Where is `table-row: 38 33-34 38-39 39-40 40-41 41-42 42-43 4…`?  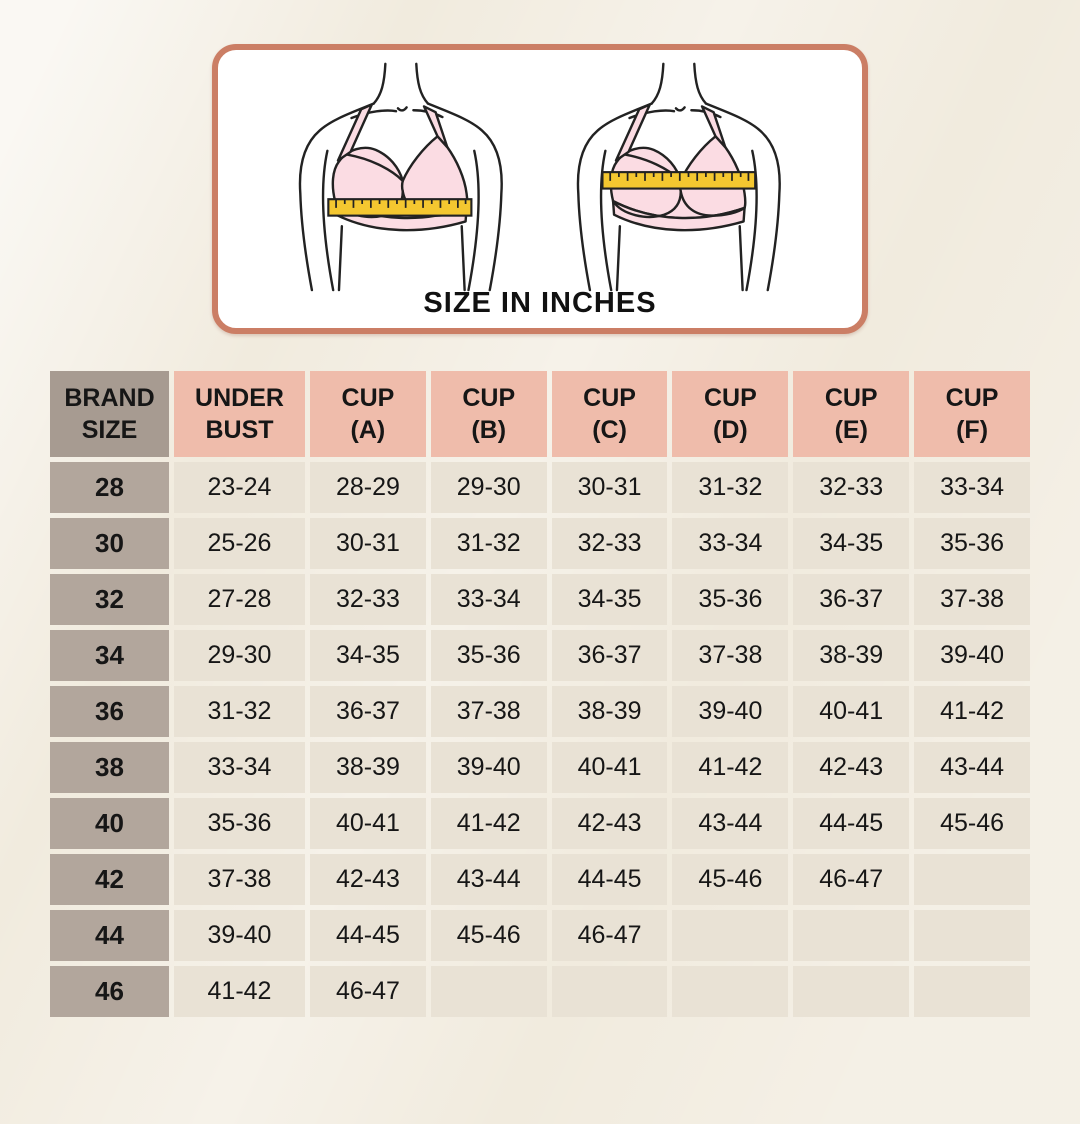 table-row: 38 33-34 38-39 39-40 40-41 41-42 42-43 4… is located at coordinates (540, 767).